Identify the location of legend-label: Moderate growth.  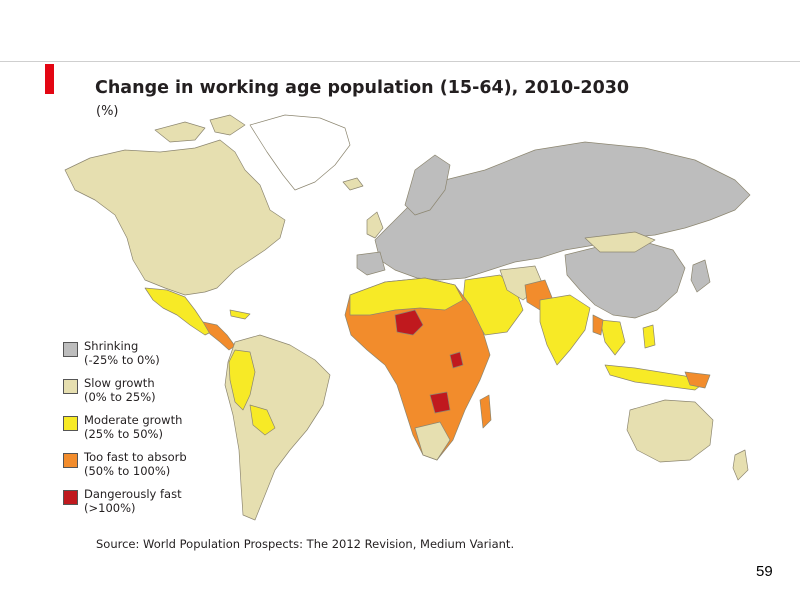
(133, 420).